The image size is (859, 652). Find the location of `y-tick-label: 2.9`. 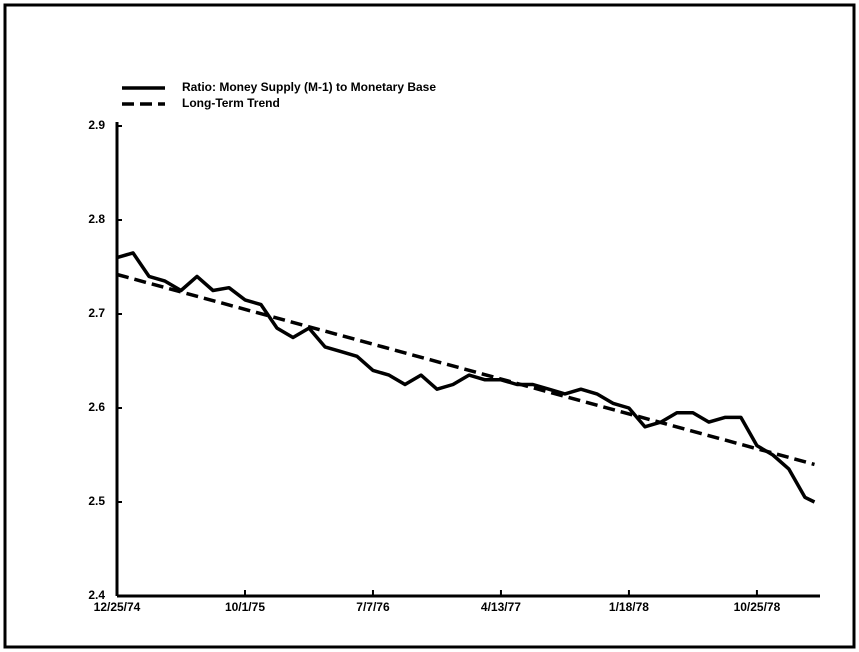

y-tick-label: 2.9 is located at coordinates (96, 125).